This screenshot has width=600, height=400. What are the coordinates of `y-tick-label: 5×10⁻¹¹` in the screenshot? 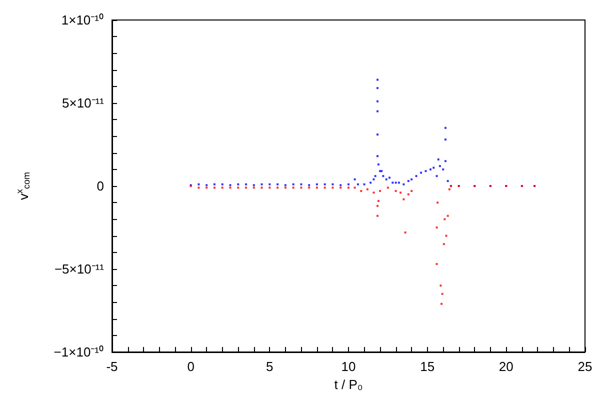 It's located at (83, 103).